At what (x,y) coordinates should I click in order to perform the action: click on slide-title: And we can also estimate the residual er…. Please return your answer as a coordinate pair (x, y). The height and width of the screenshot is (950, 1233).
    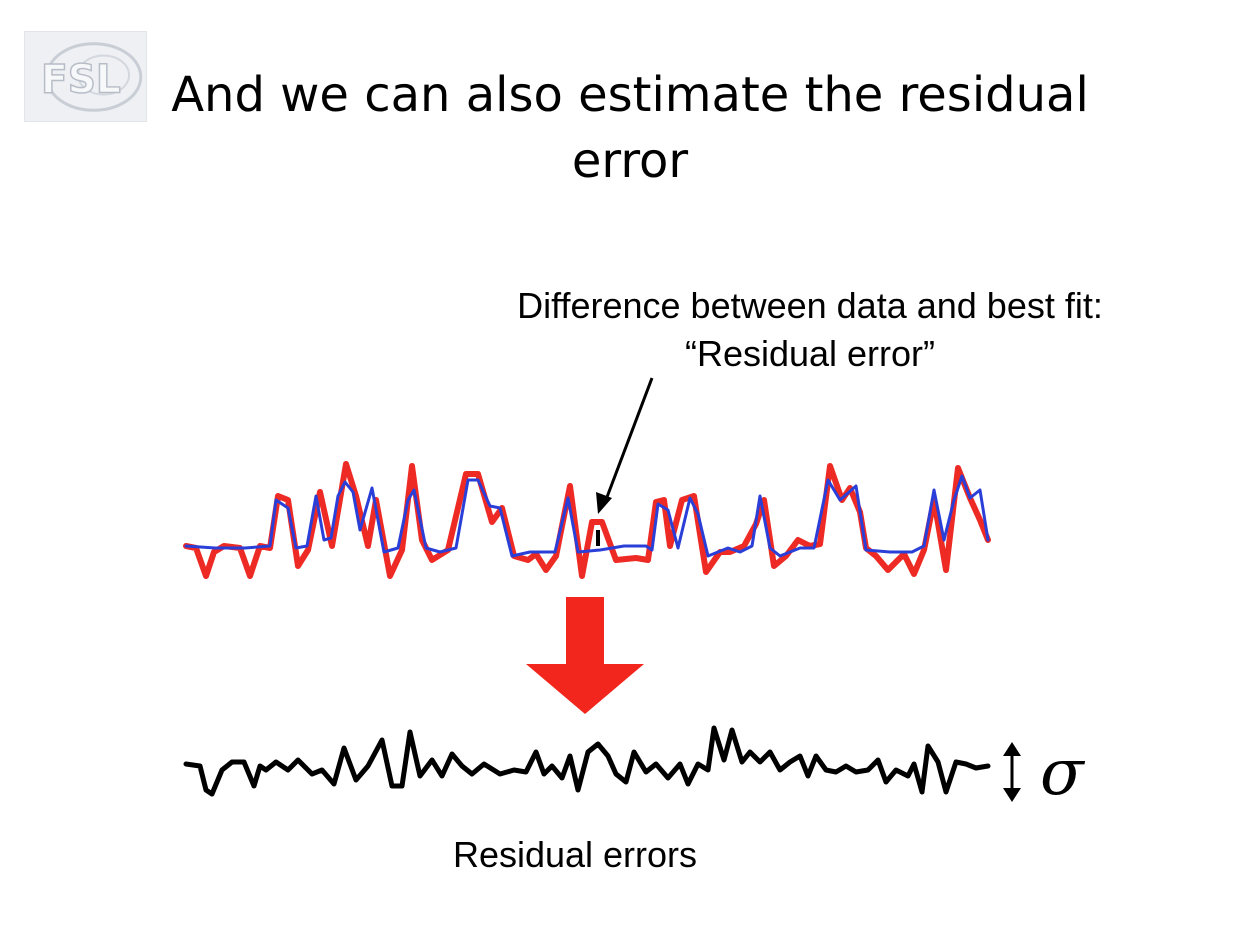
    Looking at the image, I should click on (630, 128).